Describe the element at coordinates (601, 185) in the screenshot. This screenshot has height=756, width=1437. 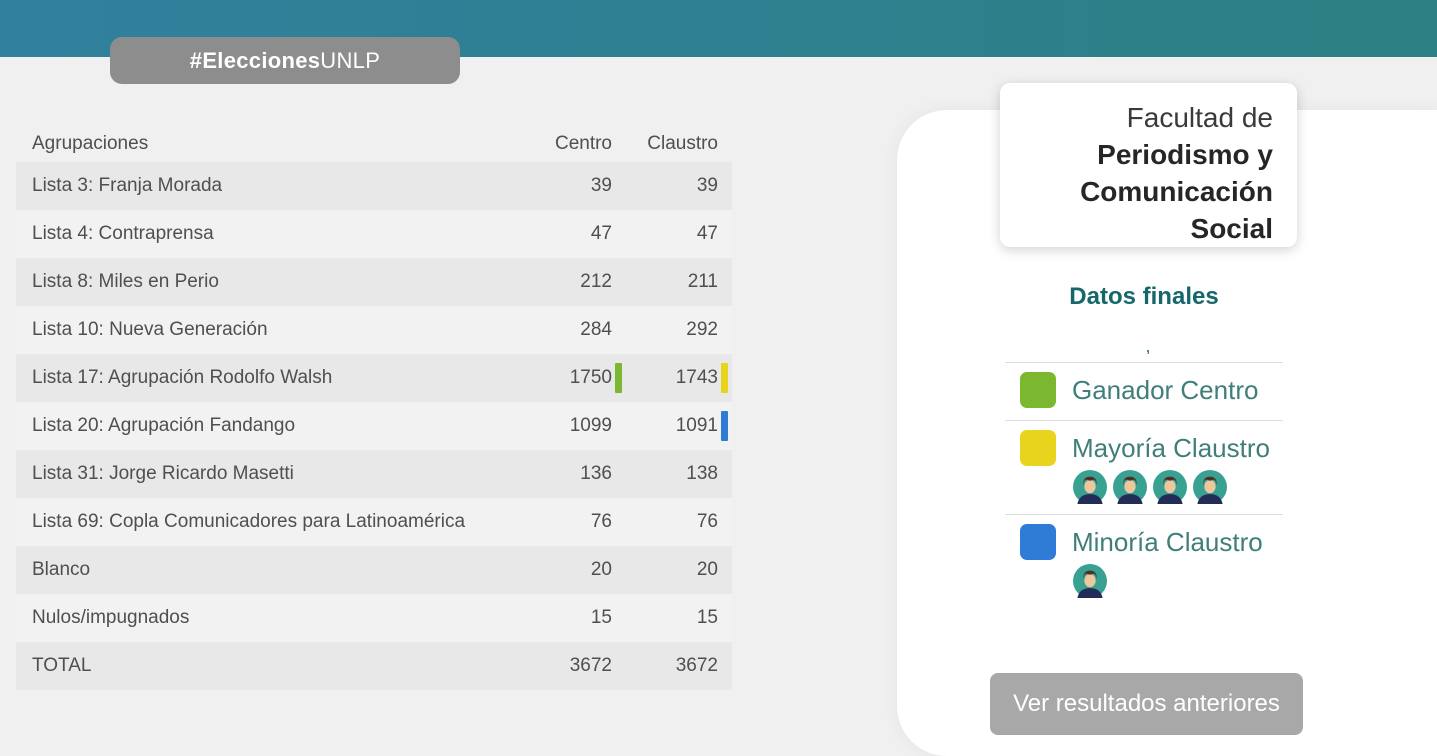
I see `centro-votes: 39` at that location.